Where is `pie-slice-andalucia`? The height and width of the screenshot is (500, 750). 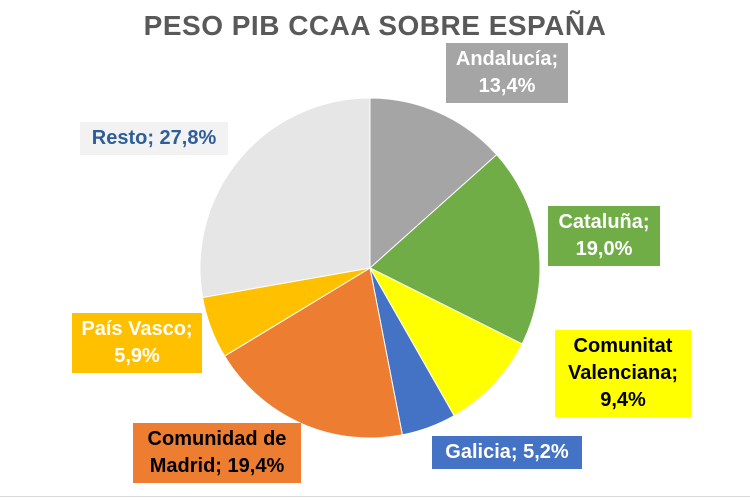 pie-slice-andalucia is located at coordinates (433, 183).